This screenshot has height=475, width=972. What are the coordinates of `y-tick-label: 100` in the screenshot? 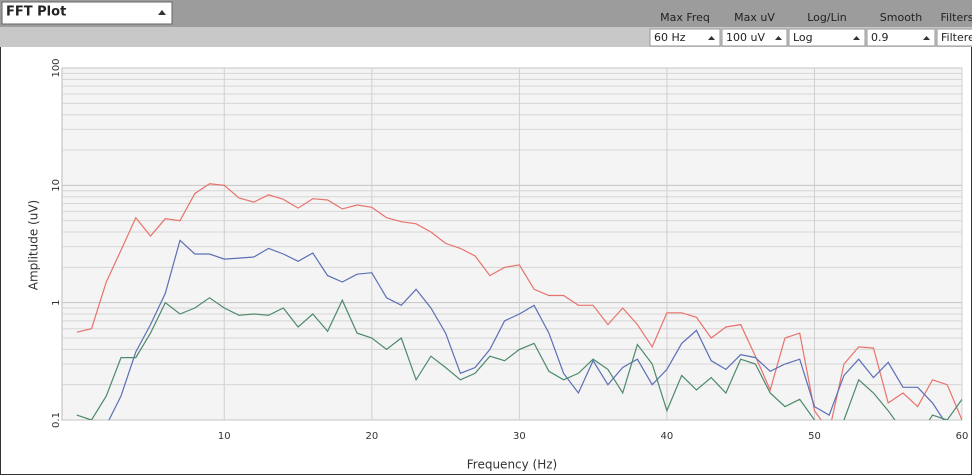 It's located at (56, 67).